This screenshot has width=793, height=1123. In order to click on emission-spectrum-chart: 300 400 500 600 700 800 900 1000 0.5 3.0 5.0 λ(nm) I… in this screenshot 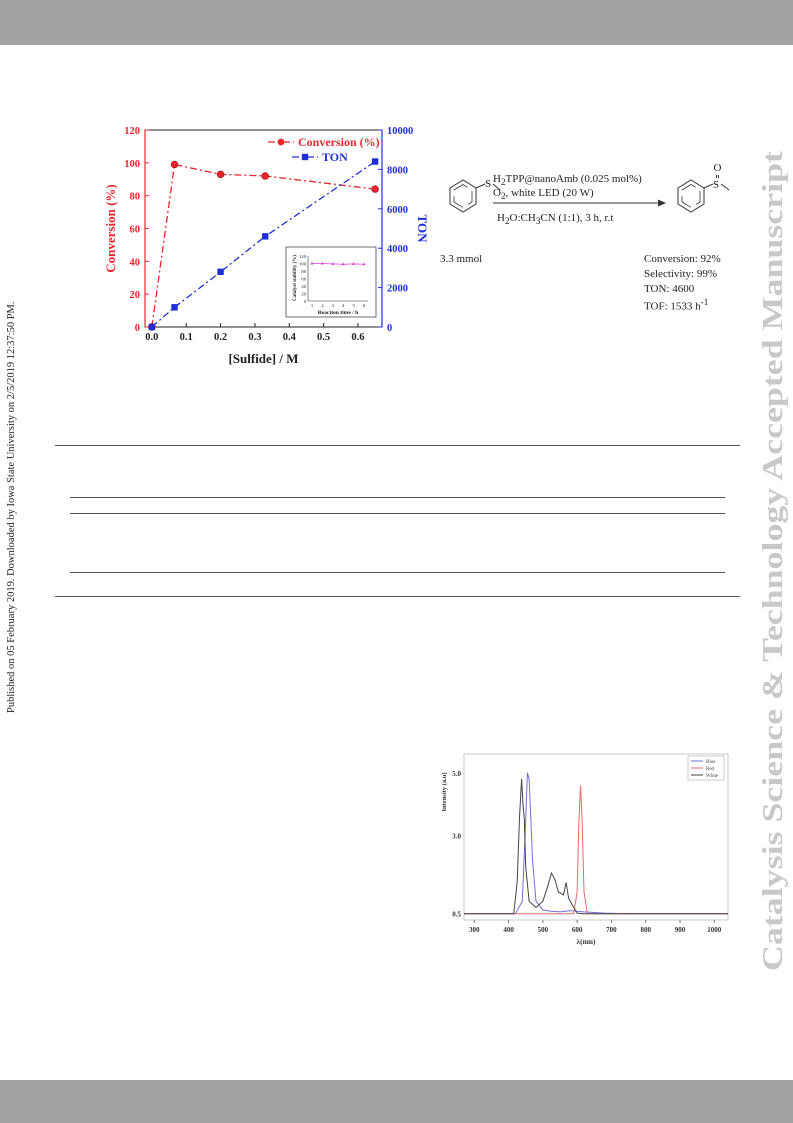, I will do `click(585, 849)`.